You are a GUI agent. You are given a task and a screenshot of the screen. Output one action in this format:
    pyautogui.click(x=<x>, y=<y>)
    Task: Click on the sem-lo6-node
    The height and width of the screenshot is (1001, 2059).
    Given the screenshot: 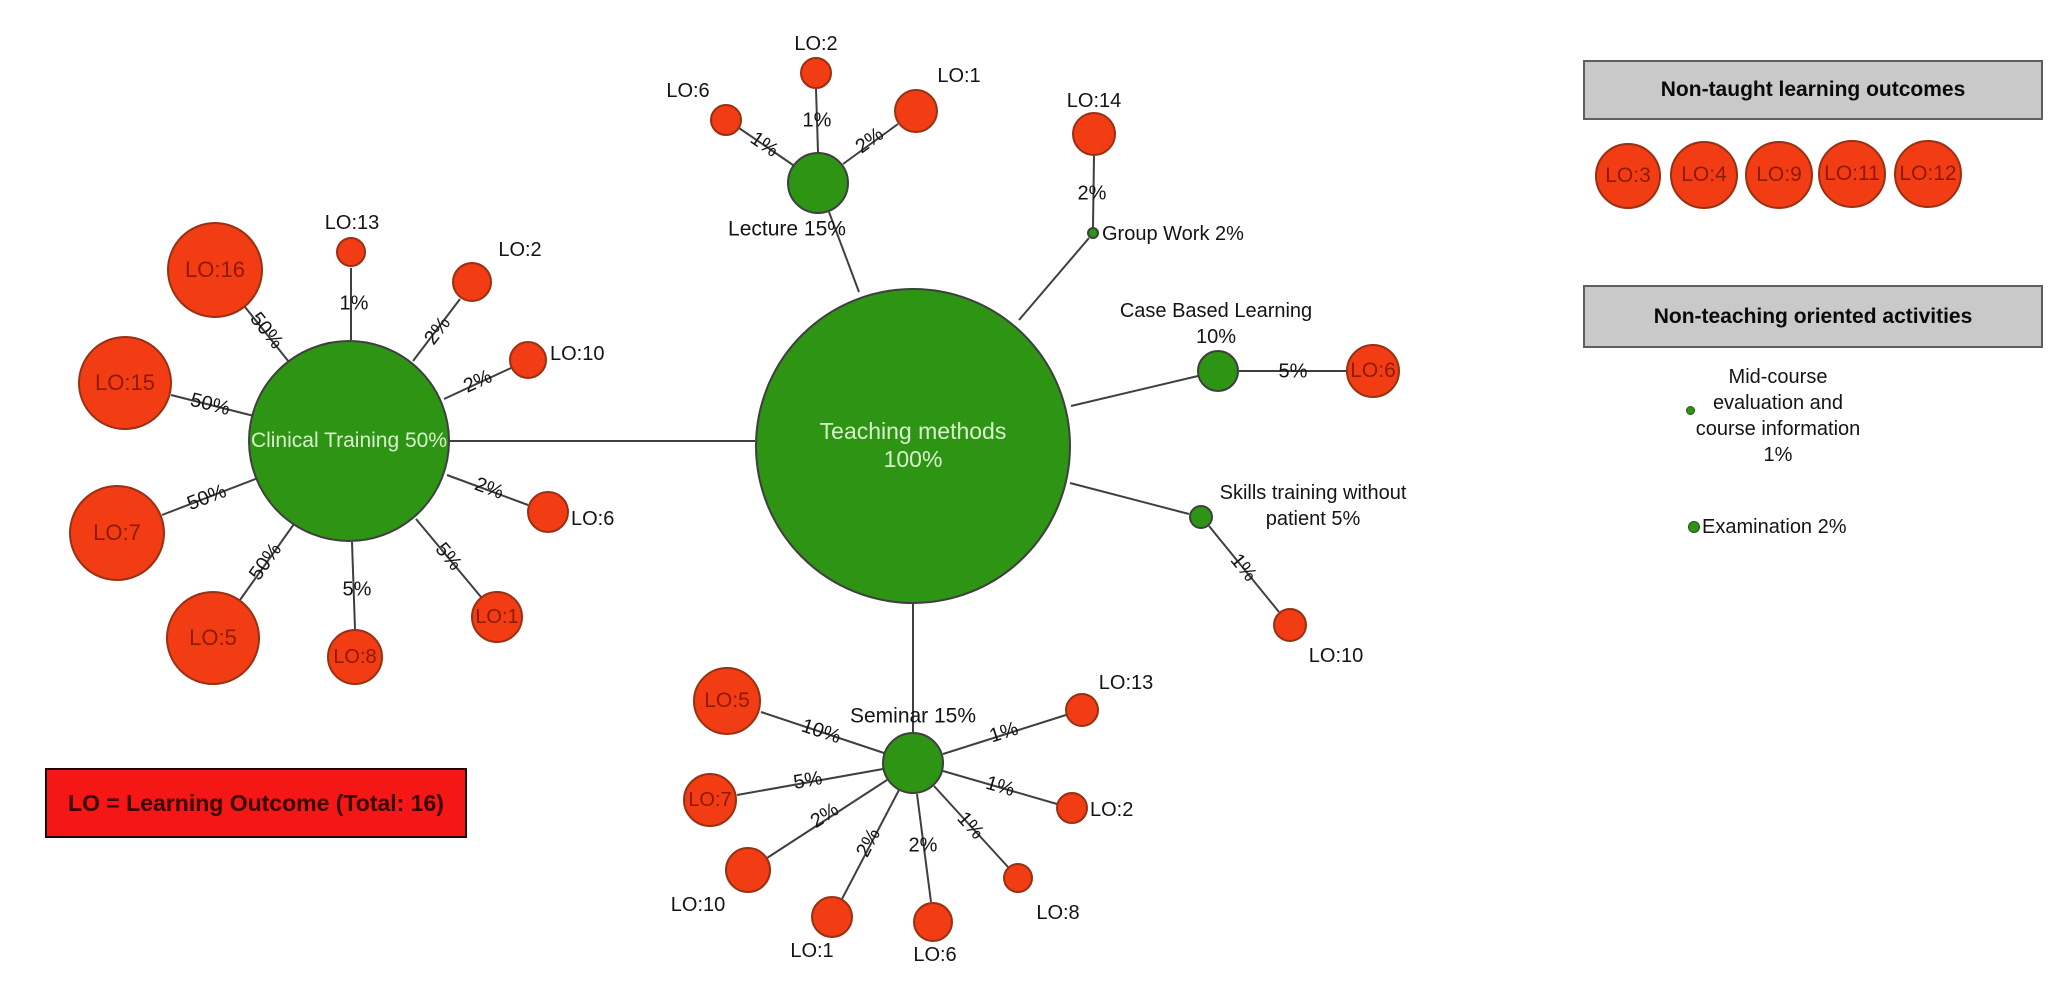 What is the action you would take?
    pyautogui.click(x=933, y=922)
    